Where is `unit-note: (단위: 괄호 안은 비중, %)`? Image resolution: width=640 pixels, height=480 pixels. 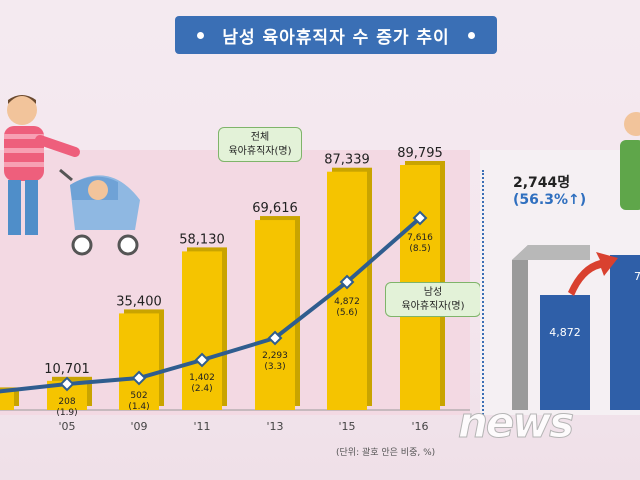 unit-note: (단위: 괄호 안은 비중, %) is located at coordinates (386, 453).